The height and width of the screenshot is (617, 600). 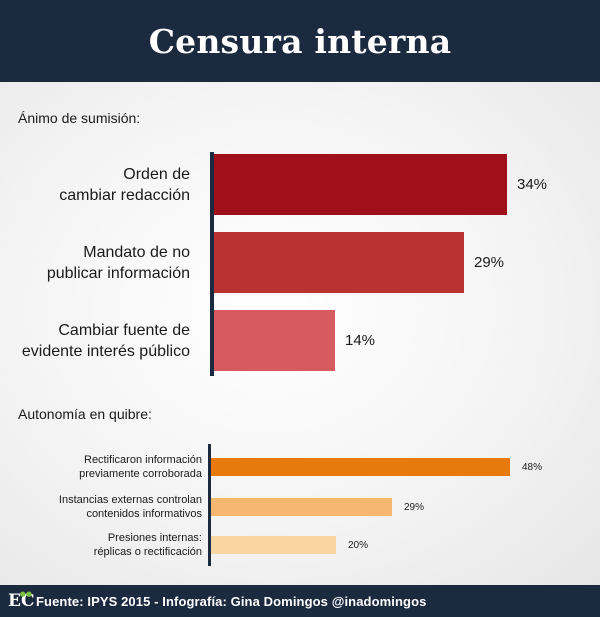 What do you see at coordinates (532, 467) in the screenshot?
I see `value-label: 48%` at bounding box center [532, 467].